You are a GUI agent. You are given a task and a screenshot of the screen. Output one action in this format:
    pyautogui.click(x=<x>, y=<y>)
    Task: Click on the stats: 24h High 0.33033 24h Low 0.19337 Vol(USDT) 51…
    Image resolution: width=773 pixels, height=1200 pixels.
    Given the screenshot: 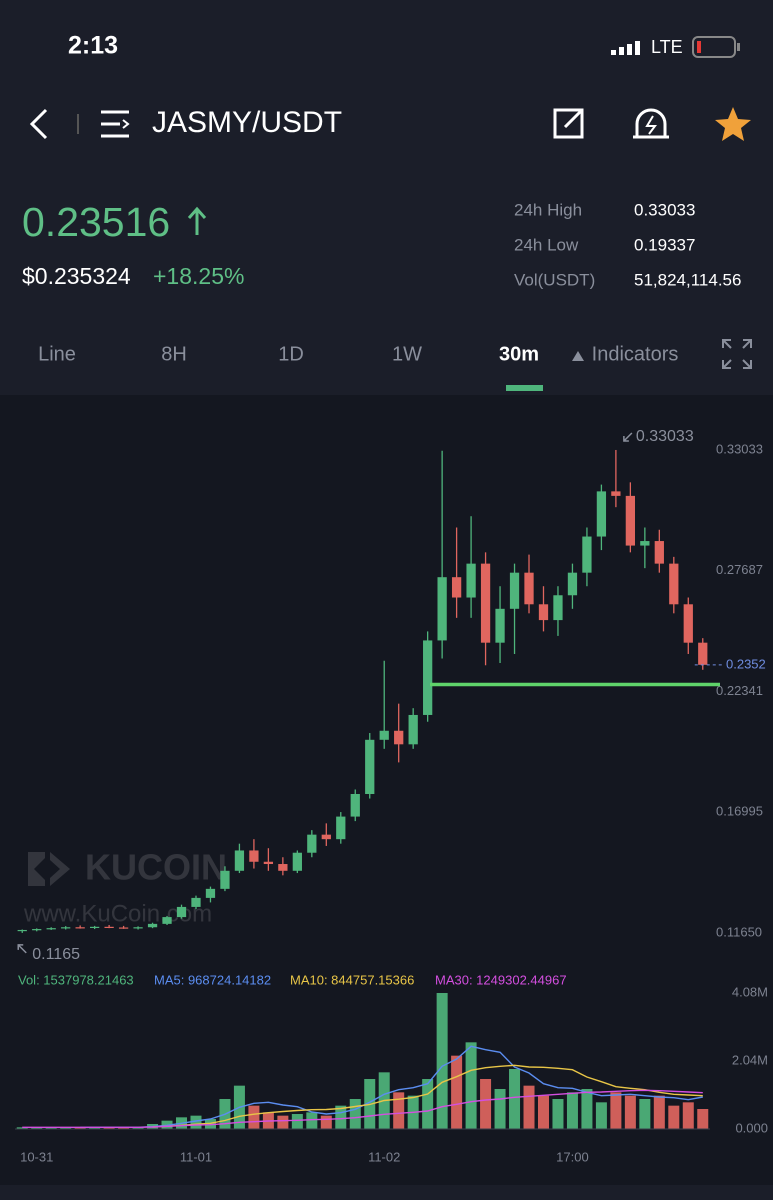 What is the action you would take?
    pyautogui.click(x=627, y=244)
    